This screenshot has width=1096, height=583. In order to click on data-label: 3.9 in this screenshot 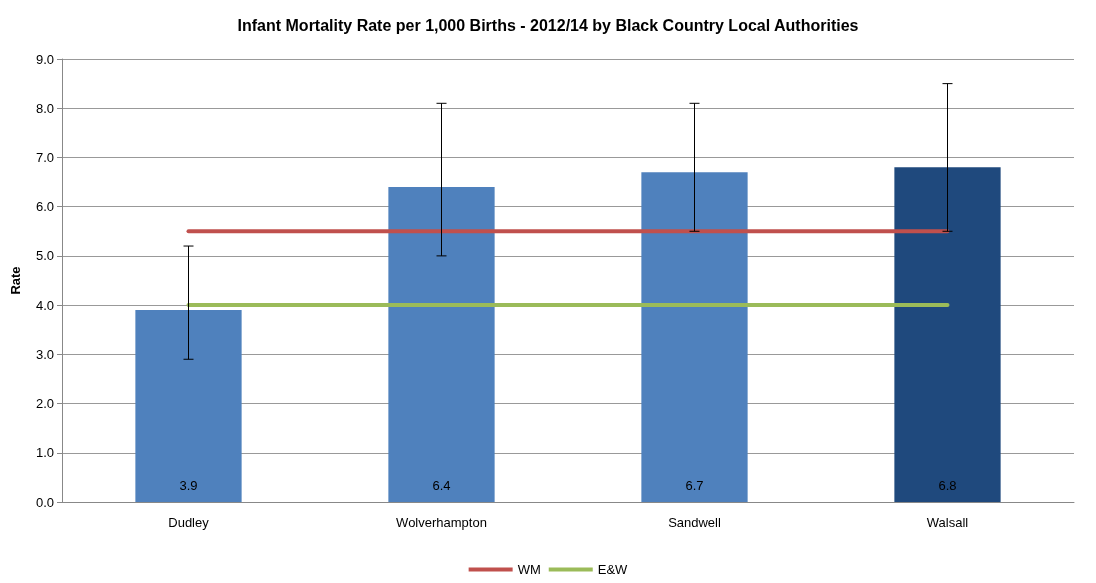, I will do `click(188, 485)`.